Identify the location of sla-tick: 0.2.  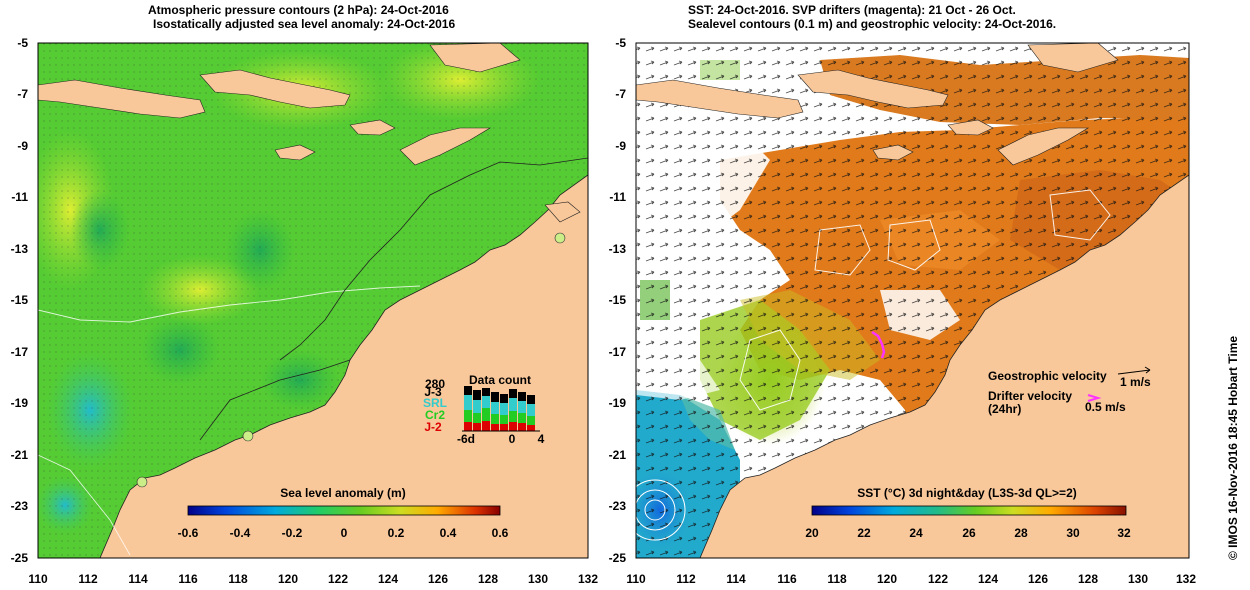
(396, 533).